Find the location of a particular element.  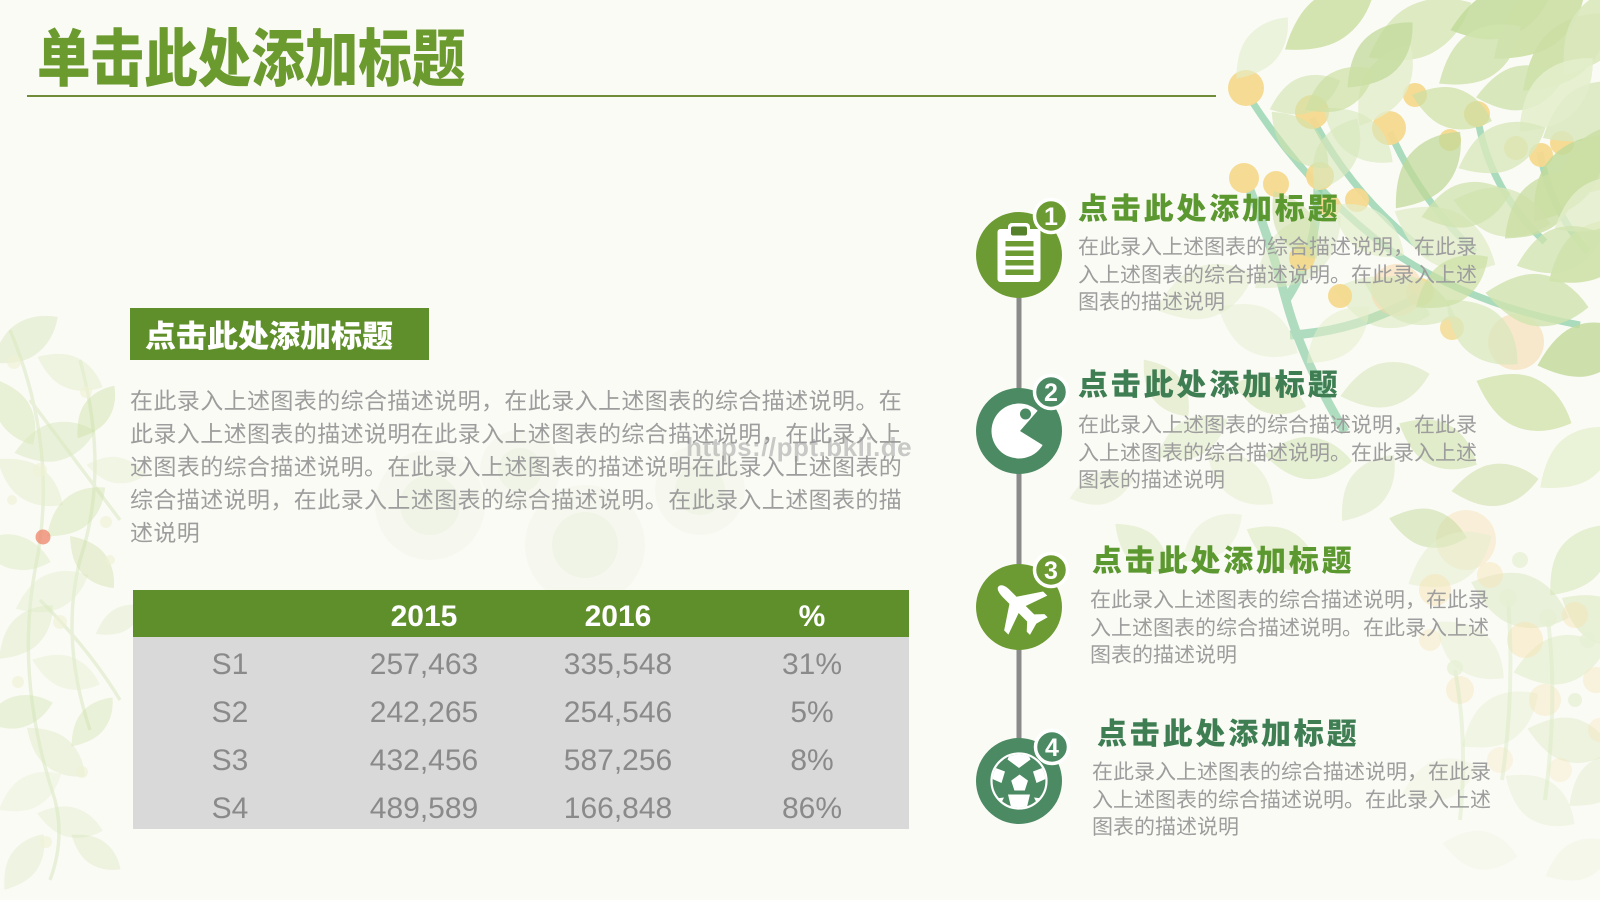

svg-text: 3 is located at coordinates (1051, 571).